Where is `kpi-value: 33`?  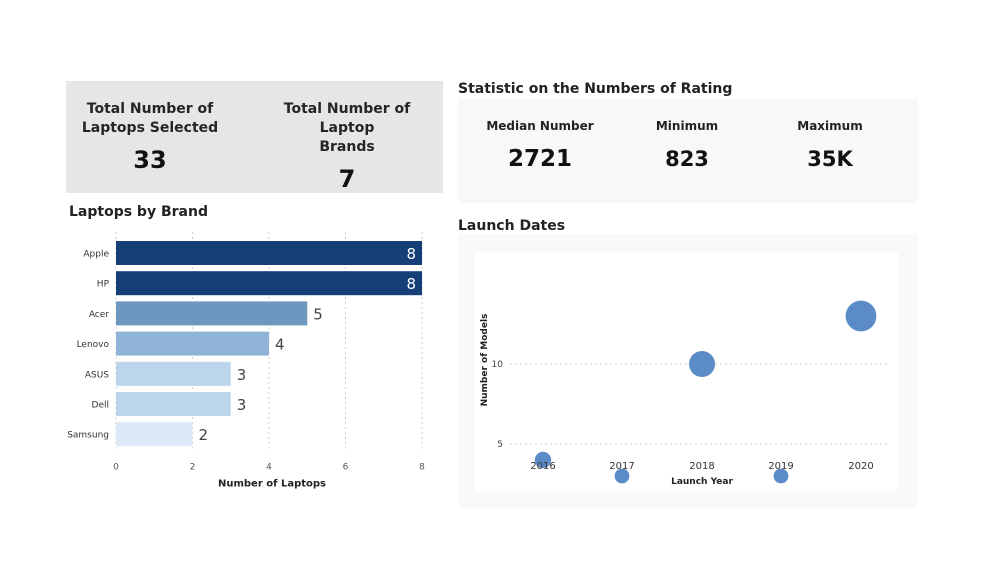
kpi-value: 33 is located at coordinates (150, 160).